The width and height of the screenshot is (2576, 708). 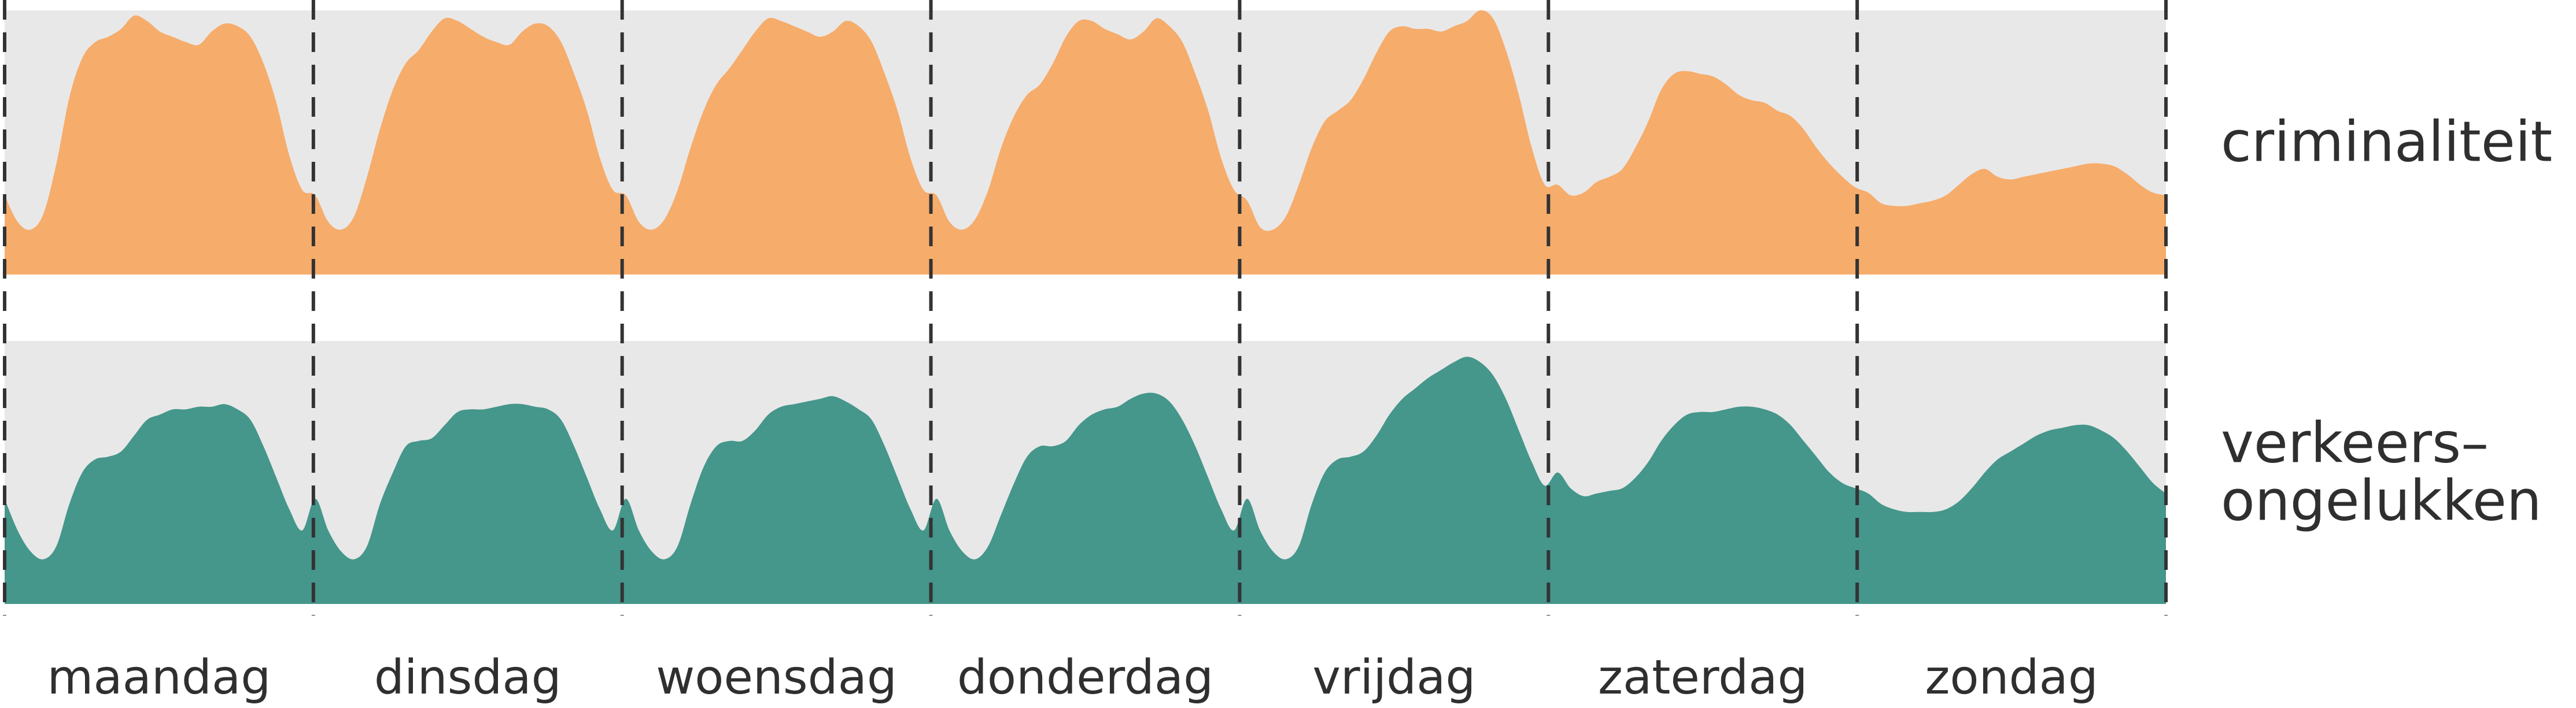 I want to click on day-label-donderdag: donderdag, so click(x=1085, y=677).